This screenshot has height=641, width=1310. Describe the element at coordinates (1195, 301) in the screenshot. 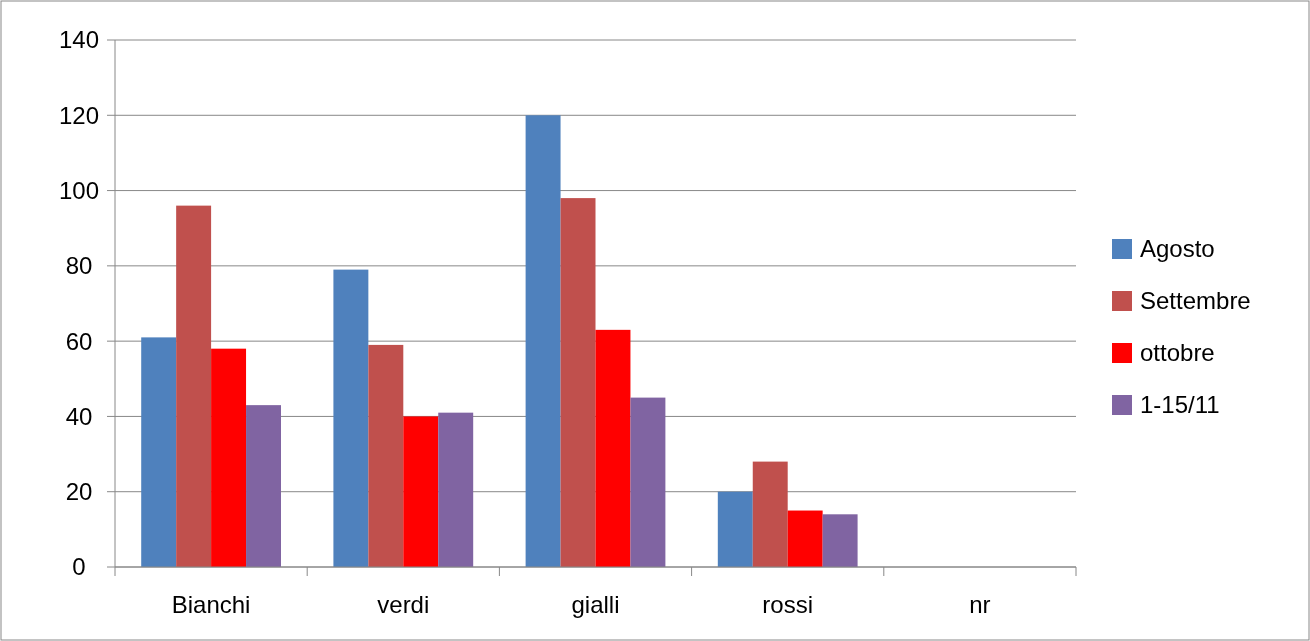

I see `legend-label: Settembre` at that location.